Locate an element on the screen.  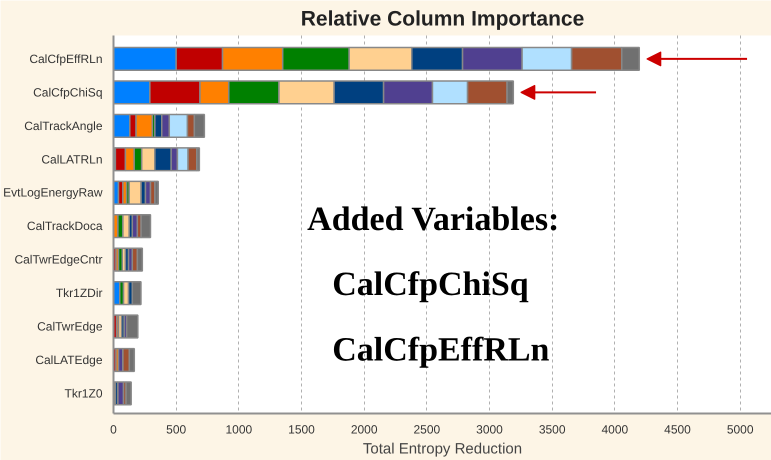
y-tick-label: CalTwrEdge is located at coordinates (70, 327).